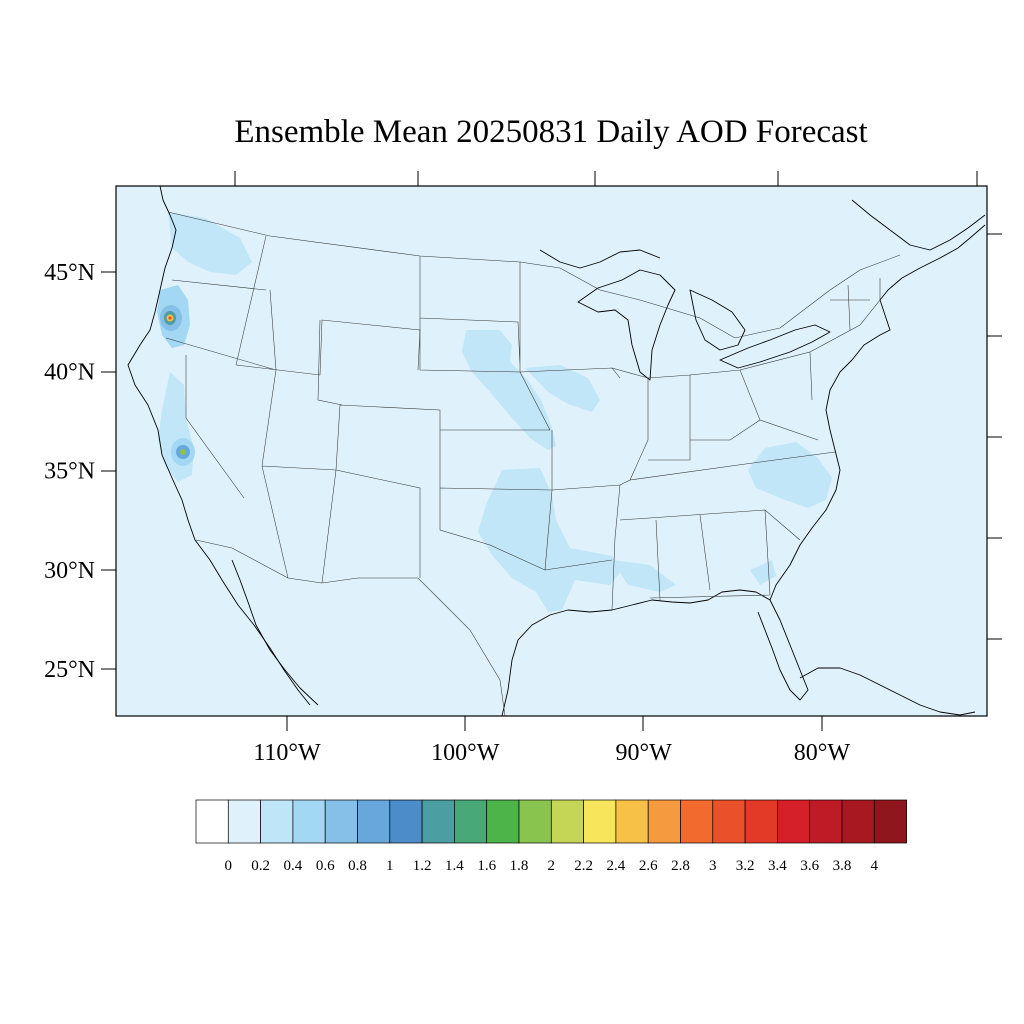  I want to click on great-lakes-coastline, so click(626, 325).